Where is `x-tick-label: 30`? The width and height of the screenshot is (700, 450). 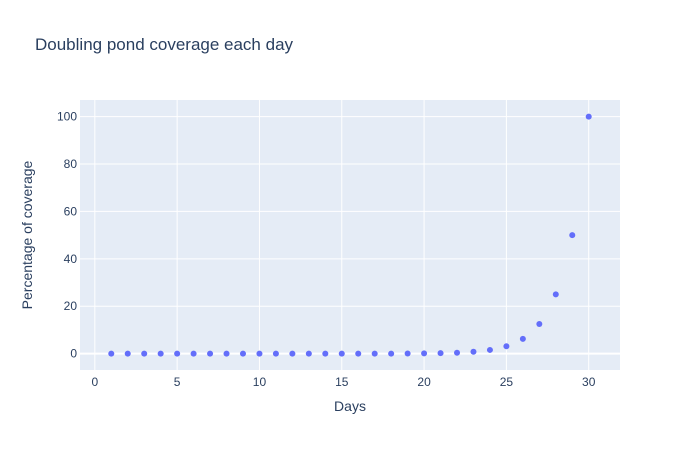
x-tick-label: 30 is located at coordinates (589, 382).